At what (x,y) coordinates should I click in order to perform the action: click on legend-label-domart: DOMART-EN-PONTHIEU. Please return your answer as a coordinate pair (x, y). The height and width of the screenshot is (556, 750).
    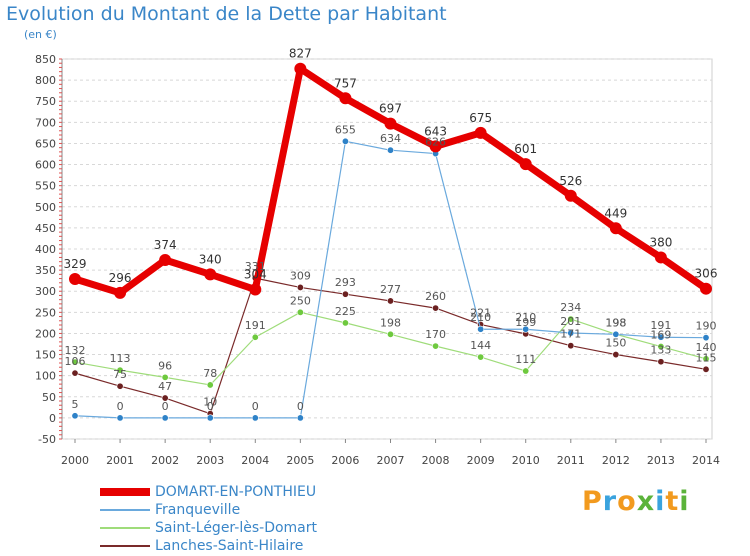
    Looking at the image, I should click on (236, 492).